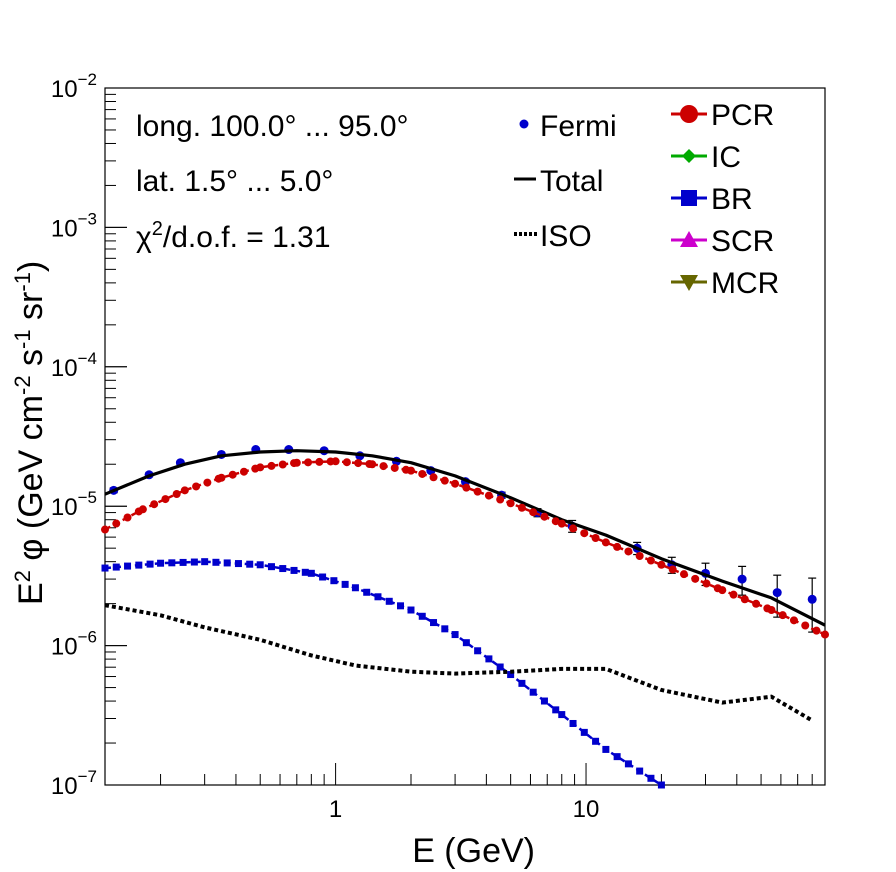 The image size is (896, 872). What do you see at coordinates (87, 497) in the screenshot?
I see `y-tick-exp: −5` at bounding box center [87, 497].